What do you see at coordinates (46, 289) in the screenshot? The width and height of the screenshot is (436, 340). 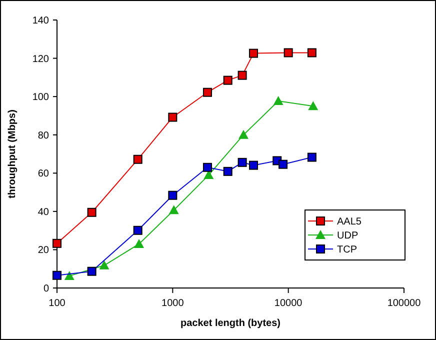 I see `y-tick-label: 0` at bounding box center [46, 289].